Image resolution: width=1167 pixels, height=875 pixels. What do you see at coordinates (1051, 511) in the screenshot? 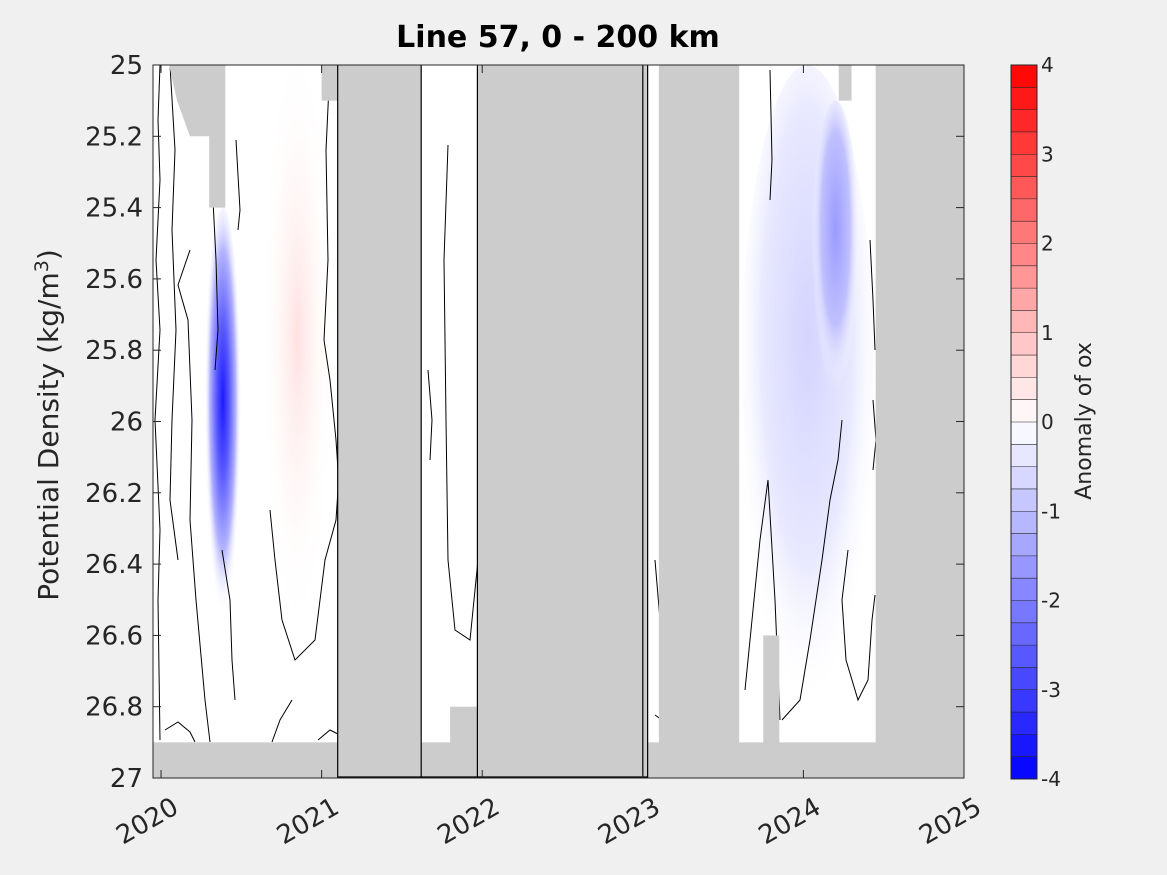
I see `colorbar-tick-label: -1` at bounding box center [1051, 511].